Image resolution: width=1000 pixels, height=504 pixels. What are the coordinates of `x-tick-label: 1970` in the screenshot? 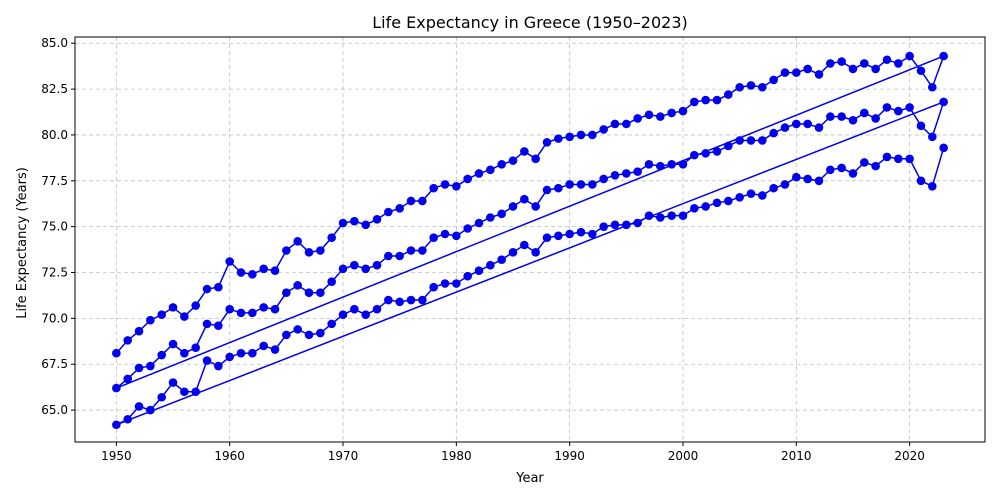 It's located at (343, 456).